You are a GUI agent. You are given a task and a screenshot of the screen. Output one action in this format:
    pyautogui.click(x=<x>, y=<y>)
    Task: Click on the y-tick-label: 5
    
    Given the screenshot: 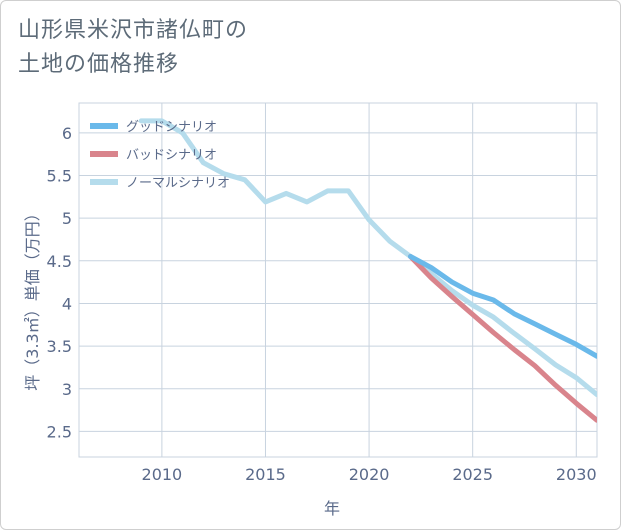 What is the action you would take?
    pyautogui.click(x=67, y=218)
    